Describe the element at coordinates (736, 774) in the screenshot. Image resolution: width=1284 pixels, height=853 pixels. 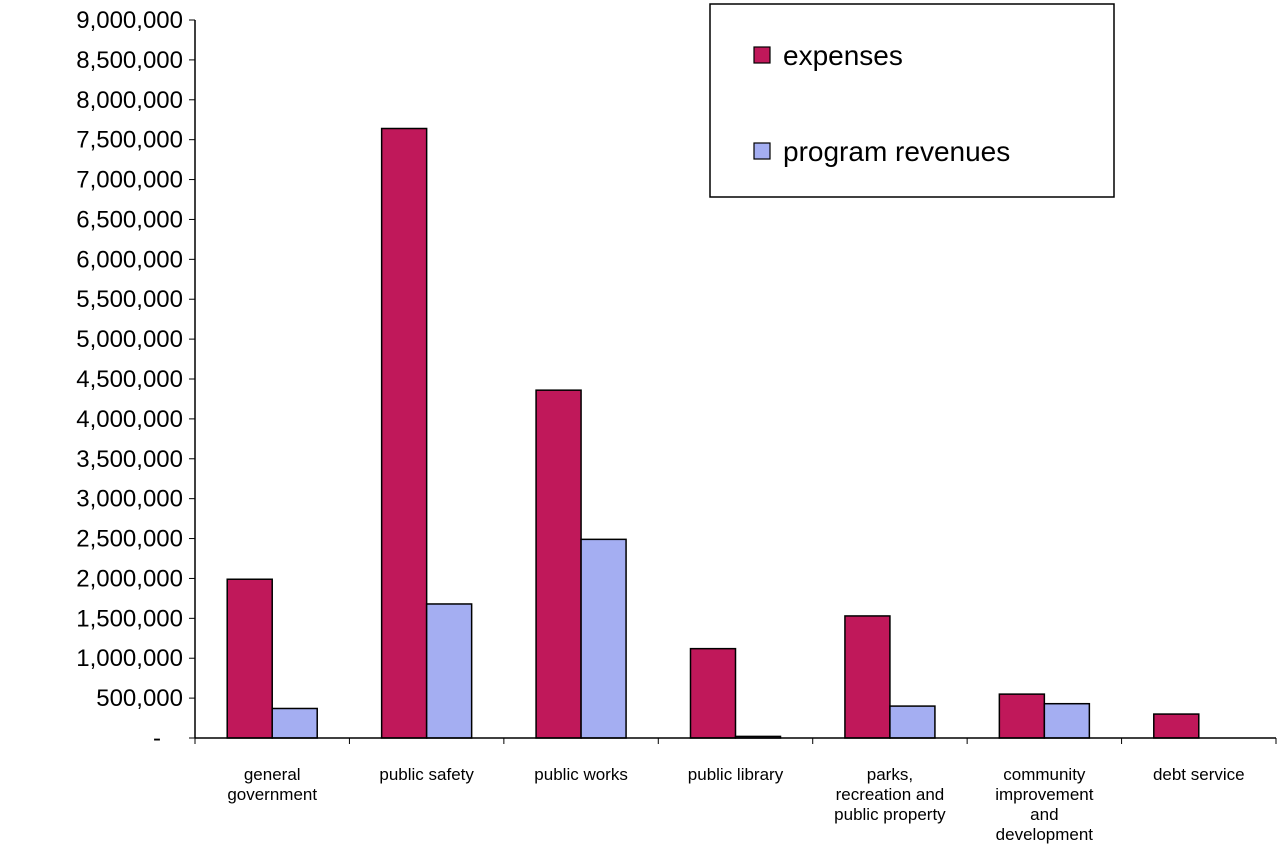
I see `x-tick-label: public library` at that location.